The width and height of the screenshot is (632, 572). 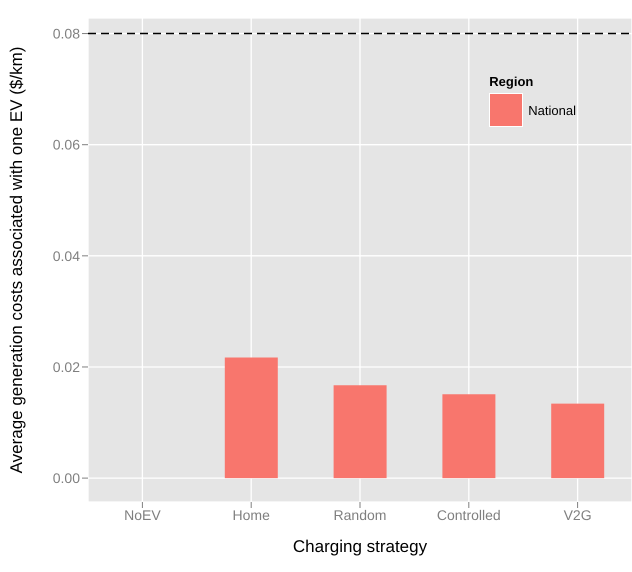 I want to click on y-tick-label: 0.04, so click(x=66, y=256).